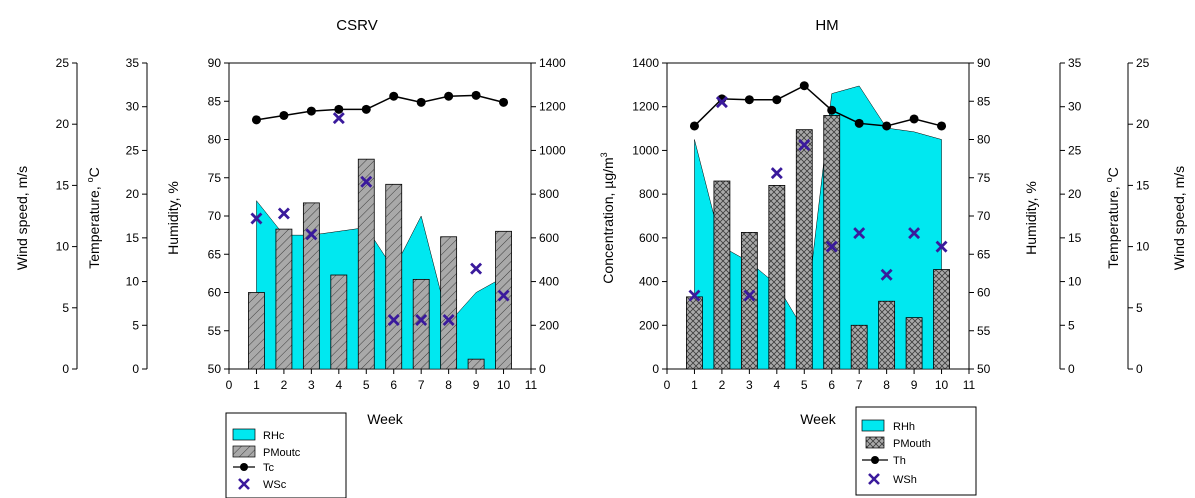  I want to click on csrv-x-tick-label: 3, so click(311, 385).